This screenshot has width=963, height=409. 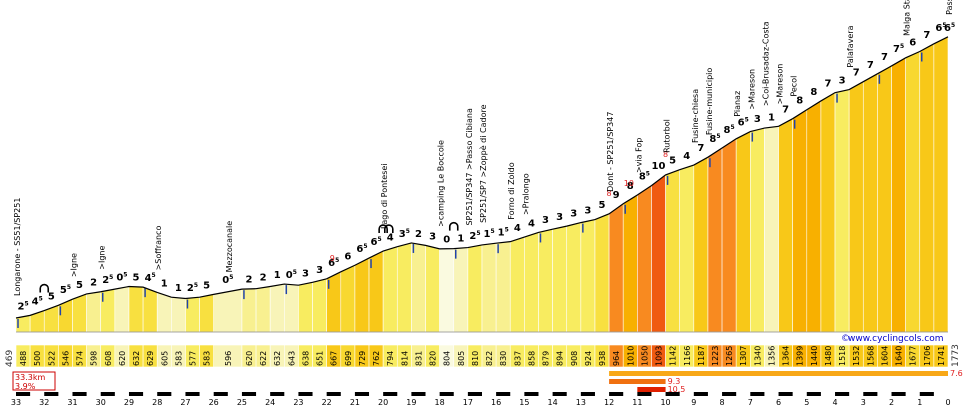 What do you see at coordinates (10, 358) in the screenshot?
I see `start-altitude: 469` at bounding box center [10, 358].